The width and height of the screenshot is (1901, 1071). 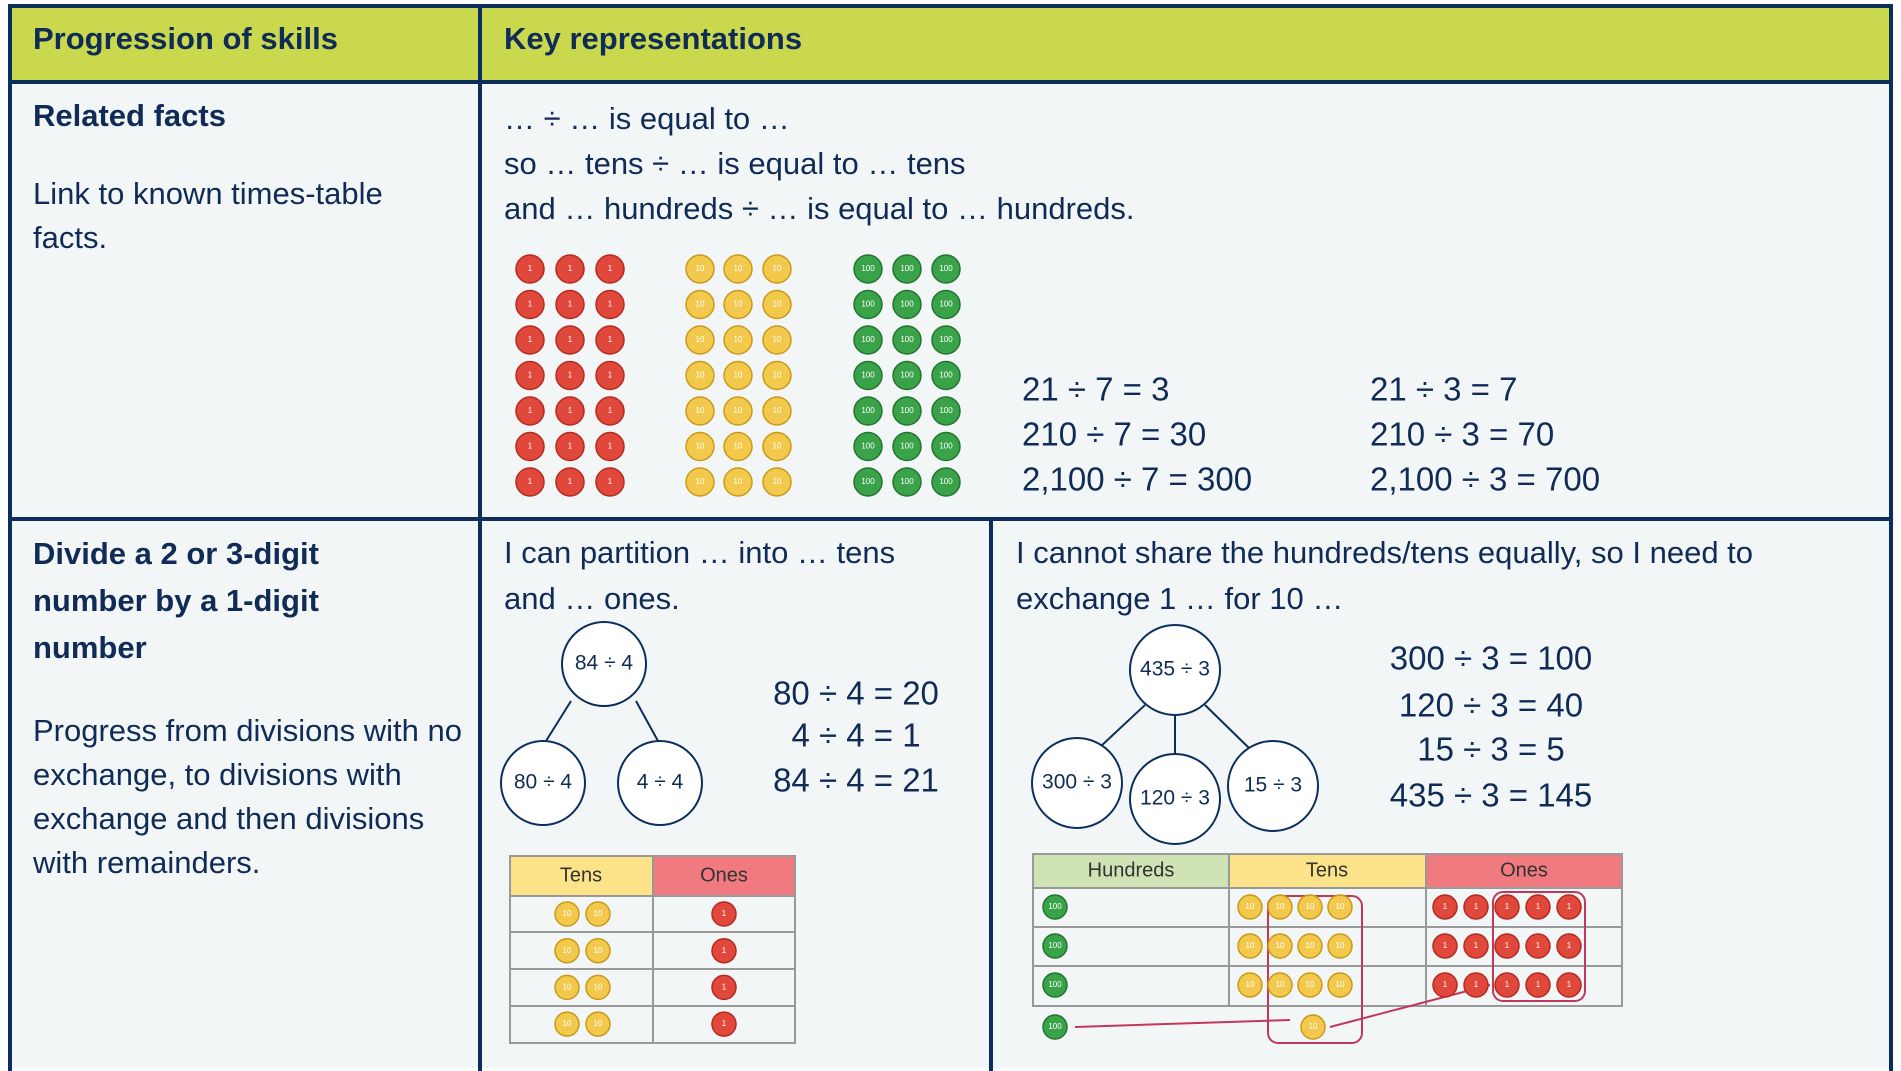 I want to click on table-header: Hundreds, so click(x=1131, y=870).